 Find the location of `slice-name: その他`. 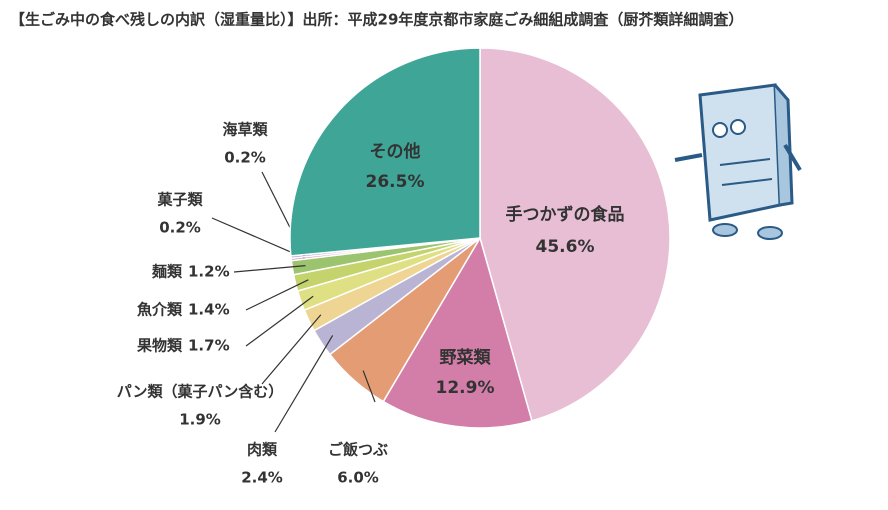

slice-name: その他 is located at coordinates (395, 151).